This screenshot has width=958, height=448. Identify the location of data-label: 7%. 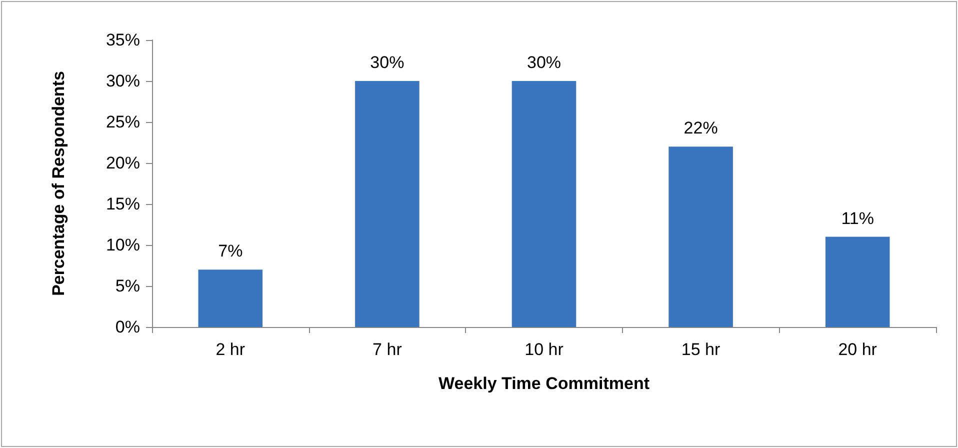
(230, 251).